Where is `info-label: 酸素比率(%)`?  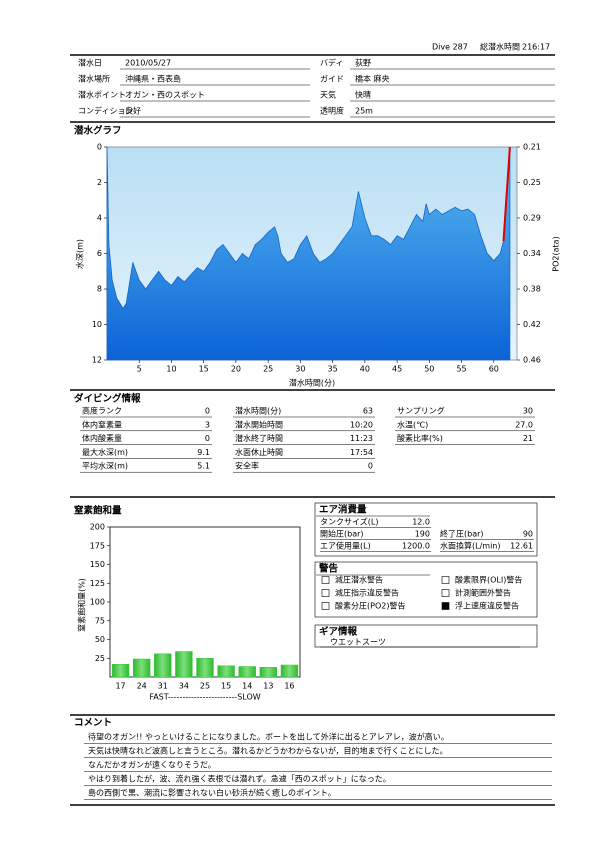
info-label: 酸素比率(%) is located at coordinates (420, 438).